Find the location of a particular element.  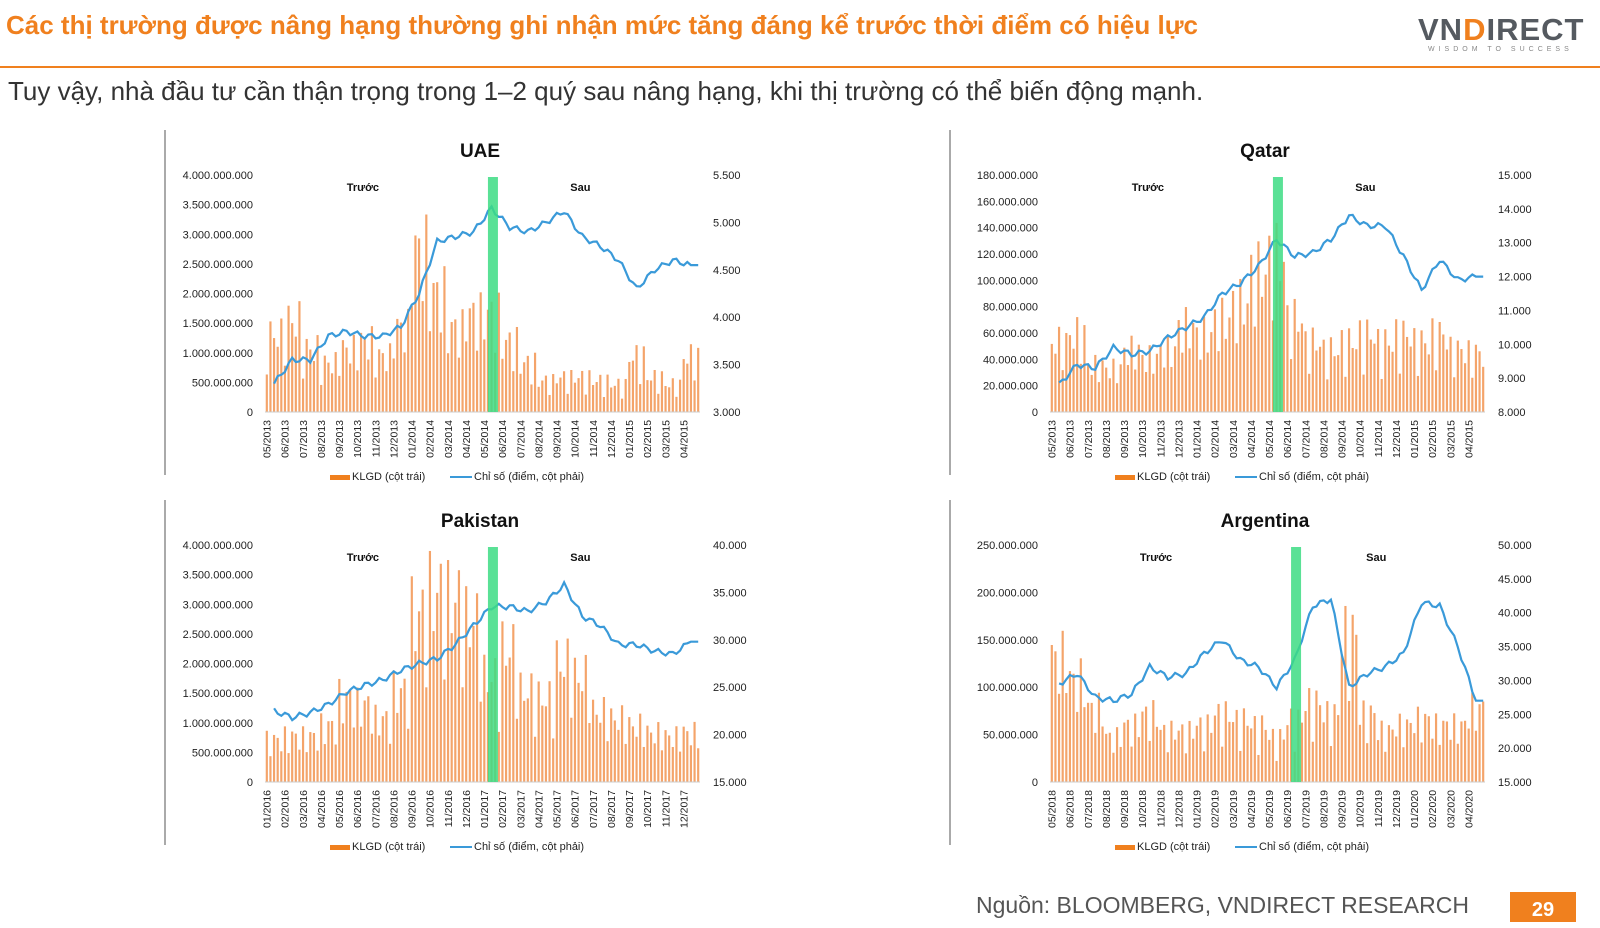

x-axis-tick: 04/2014 is located at coordinates (1252, 439).